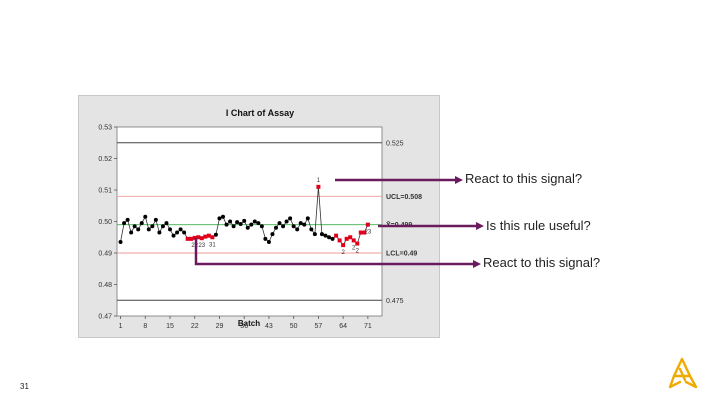  What do you see at coordinates (105, 285) in the screenshot?
I see `y-tick-label: 0.48` at bounding box center [105, 285].